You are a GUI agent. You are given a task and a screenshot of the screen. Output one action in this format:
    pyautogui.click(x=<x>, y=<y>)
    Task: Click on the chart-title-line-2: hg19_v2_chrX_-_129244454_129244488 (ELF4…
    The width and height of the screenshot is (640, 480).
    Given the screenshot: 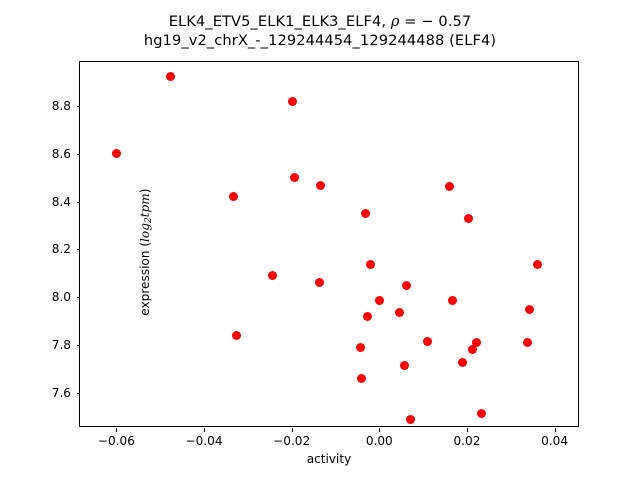 What is the action you would take?
    pyautogui.click(x=320, y=40)
    